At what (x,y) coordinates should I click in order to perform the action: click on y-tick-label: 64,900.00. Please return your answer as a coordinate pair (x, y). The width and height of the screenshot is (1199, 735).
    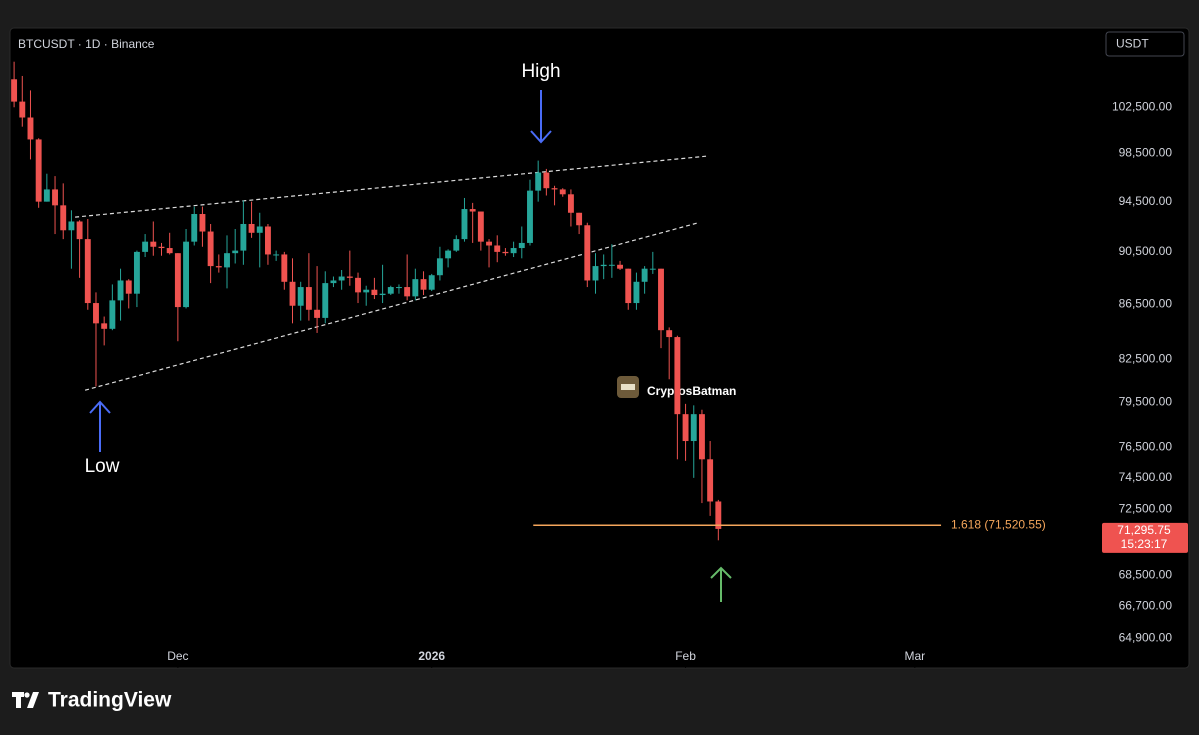
    Looking at the image, I should click on (1146, 637).